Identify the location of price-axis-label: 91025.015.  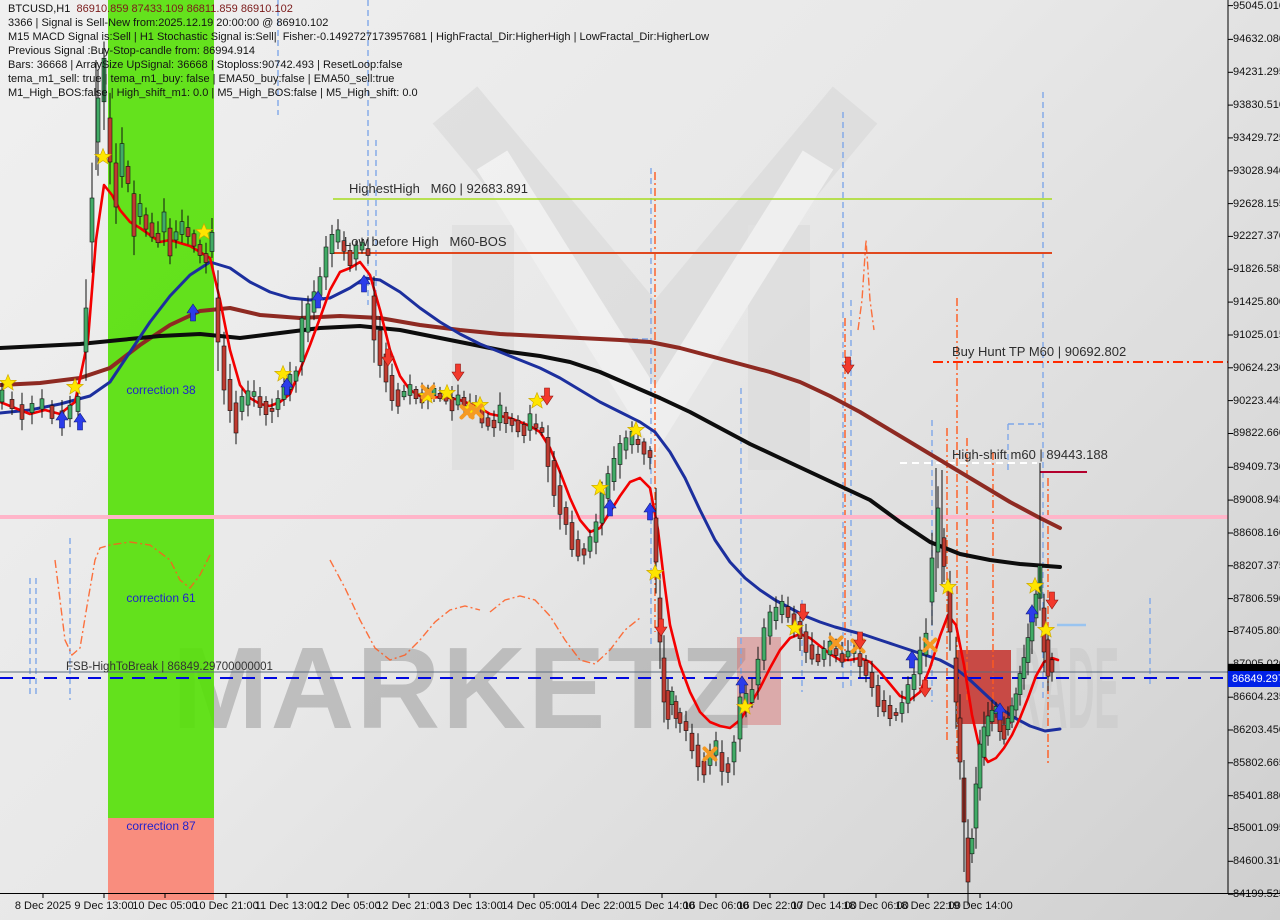
(1256, 334).